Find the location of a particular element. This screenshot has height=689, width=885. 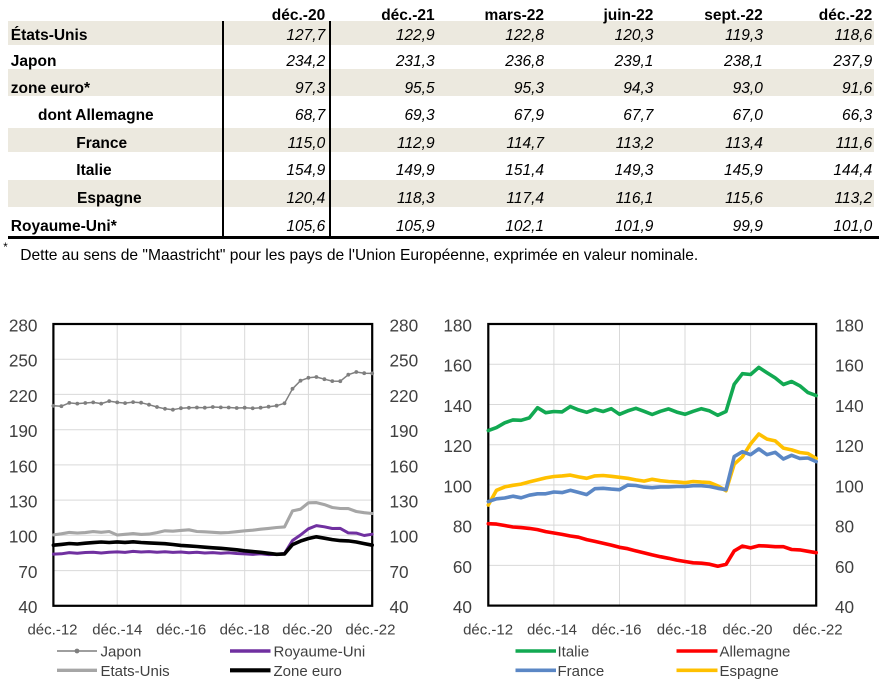

svg-text: Espagne is located at coordinates (749, 671).